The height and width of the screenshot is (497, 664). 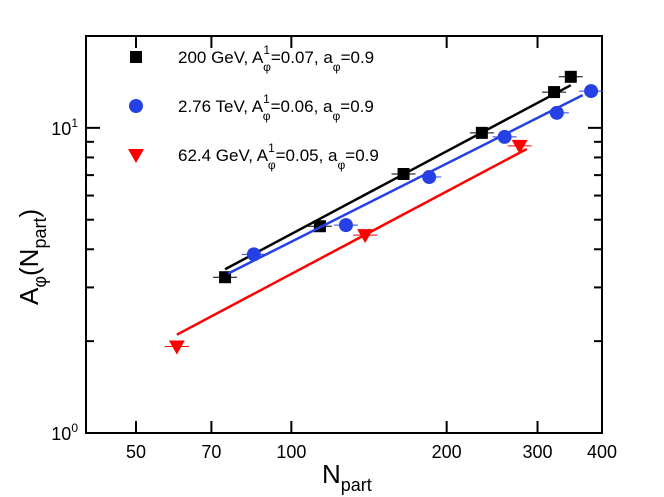 I want to click on x-axis-label: Npart, so click(x=347, y=477).